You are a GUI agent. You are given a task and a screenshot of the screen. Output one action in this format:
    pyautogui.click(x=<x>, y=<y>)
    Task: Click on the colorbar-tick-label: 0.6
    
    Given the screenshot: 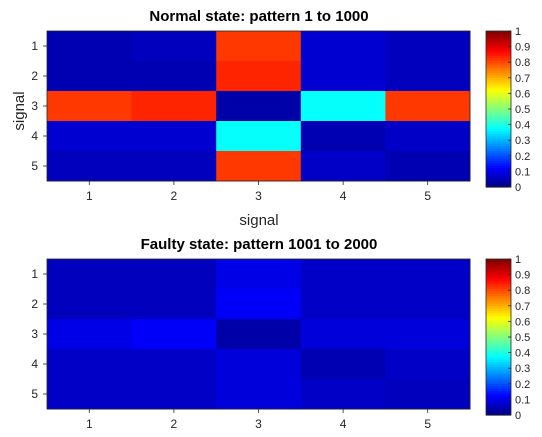 What is the action you would take?
    pyautogui.click(x=522, y=94)
    